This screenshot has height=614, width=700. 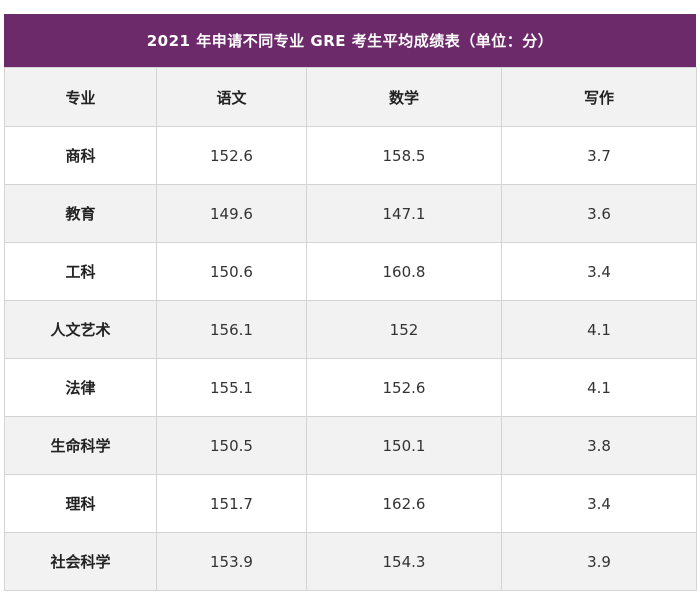 I want to click on major-cell: 法律, so click(x=80, y=387).